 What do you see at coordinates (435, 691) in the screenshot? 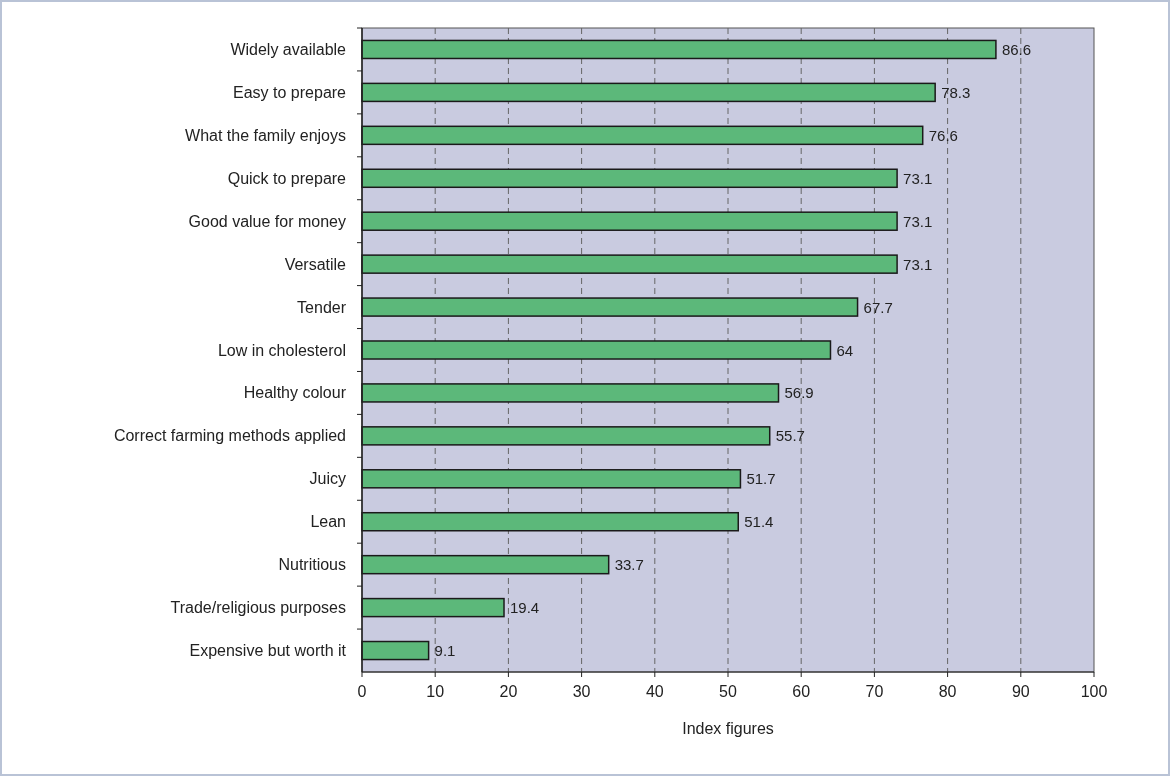
I see `x-tick-label: 10` at bounding box center [435, 691].